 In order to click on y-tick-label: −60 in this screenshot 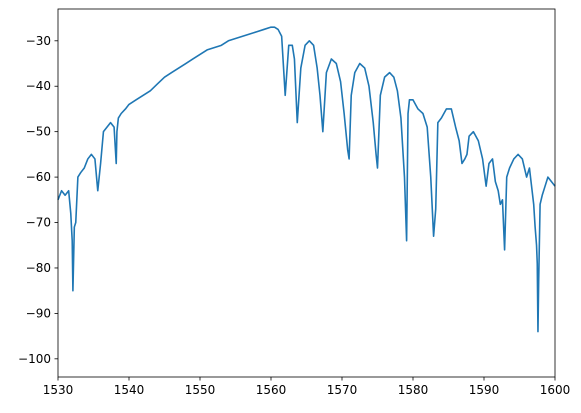, I will do `click(38, 177)`.